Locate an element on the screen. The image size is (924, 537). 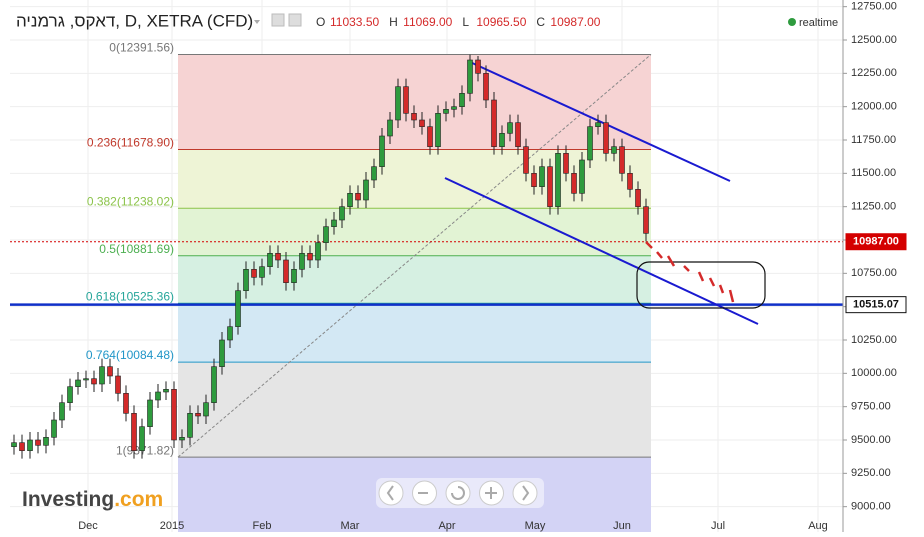
x-tick-label: Jul is located at coordinates (718, 526).